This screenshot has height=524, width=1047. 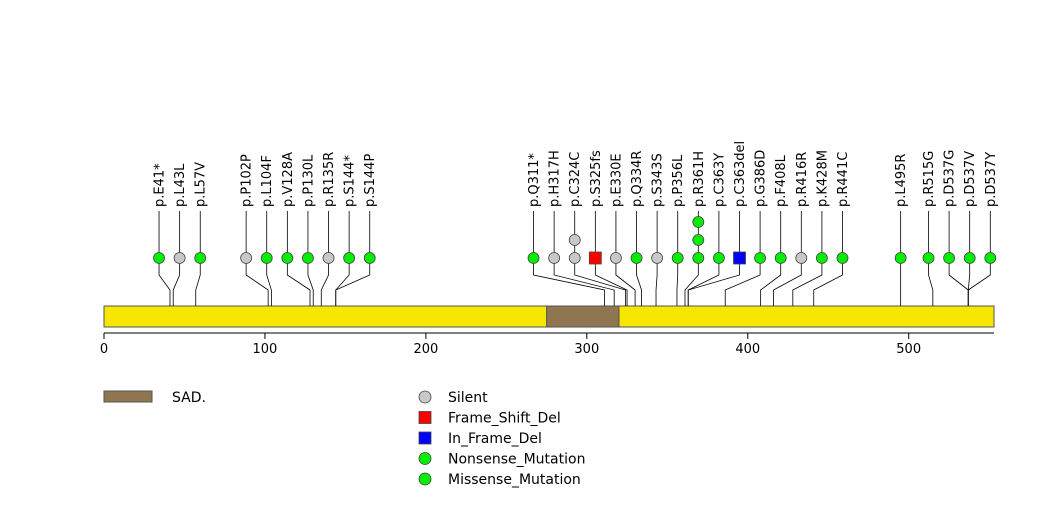 I want to click on mutation-label: p.L57V, so click(x=201, y=184).